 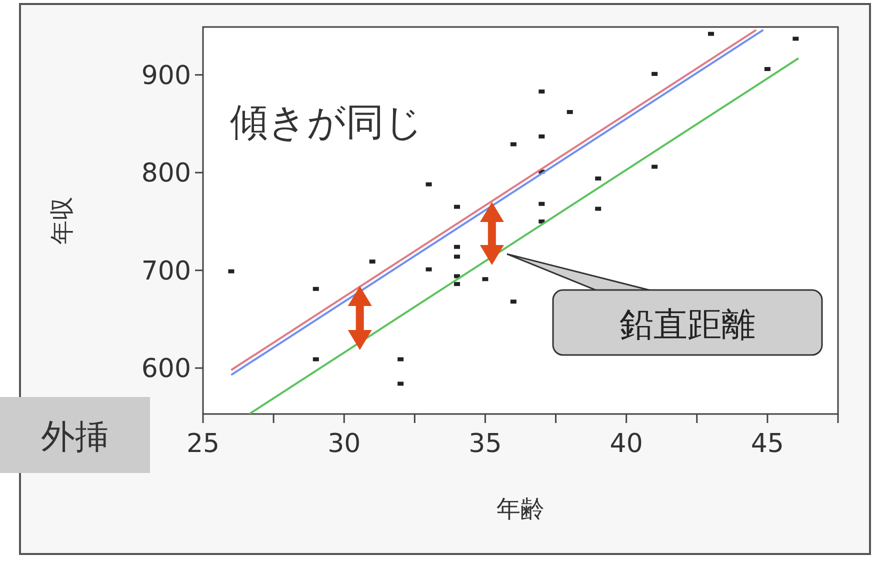 I want to click on x-tick-label: 45, so click(x=767, y=444).